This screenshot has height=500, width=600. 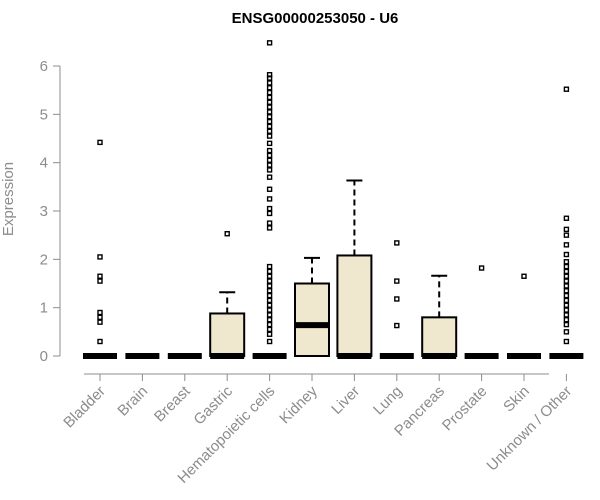 I want to click on x-tick-label: Brain, so click(x=132, y=401).